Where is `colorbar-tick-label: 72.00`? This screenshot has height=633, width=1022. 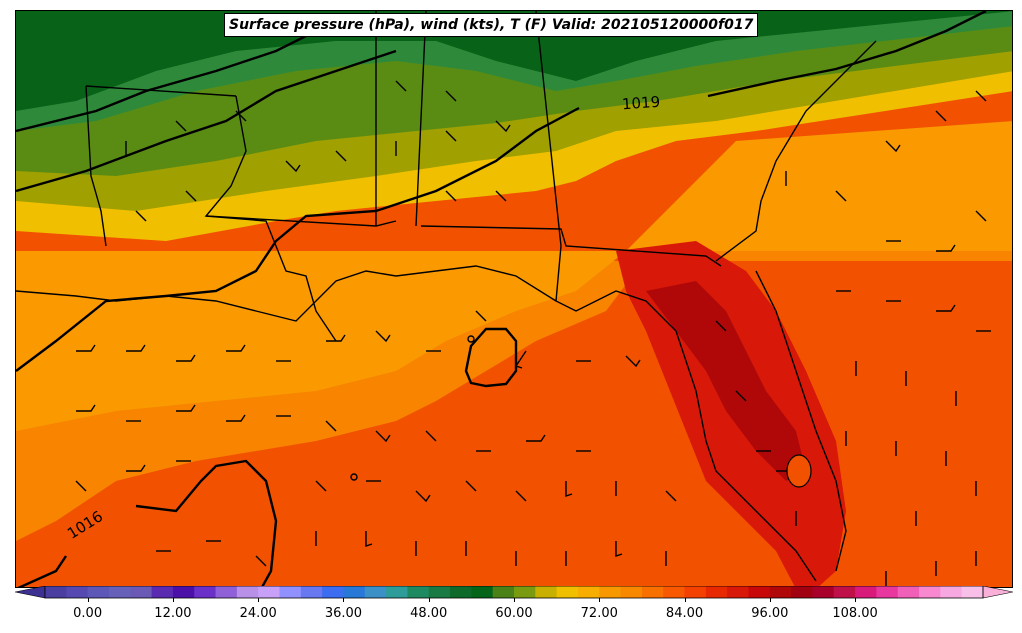
colorbar-tick-label: 72.00 is located at coordinates (599, 613).